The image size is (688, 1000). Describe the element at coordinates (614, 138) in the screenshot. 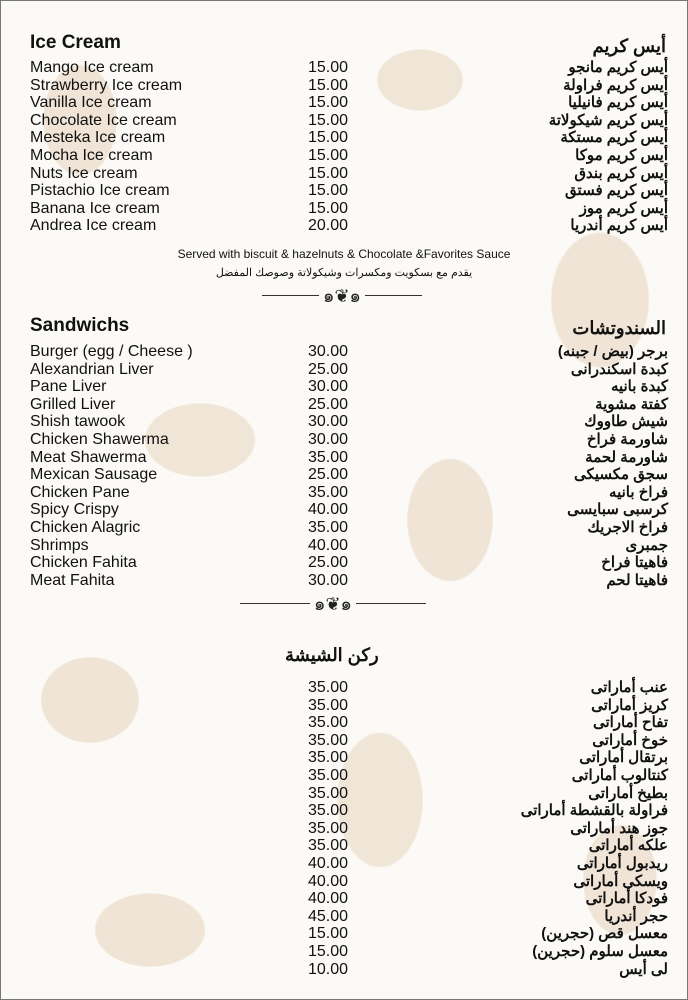

I see `item-name-ar: أيس كريم مستكة` at that location.